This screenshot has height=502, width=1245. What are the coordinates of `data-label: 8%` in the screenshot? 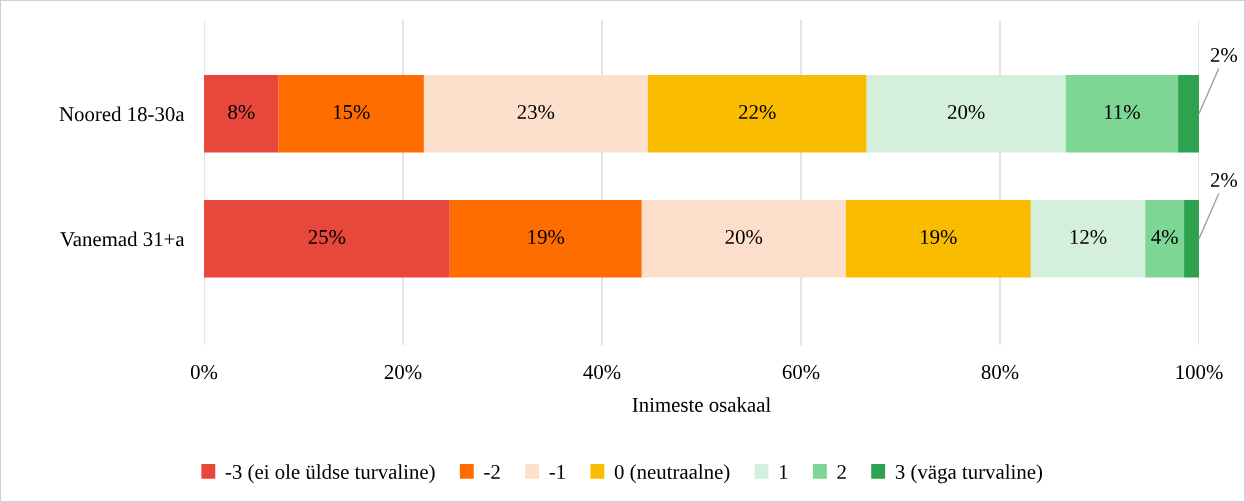 It's located at (241, 112).